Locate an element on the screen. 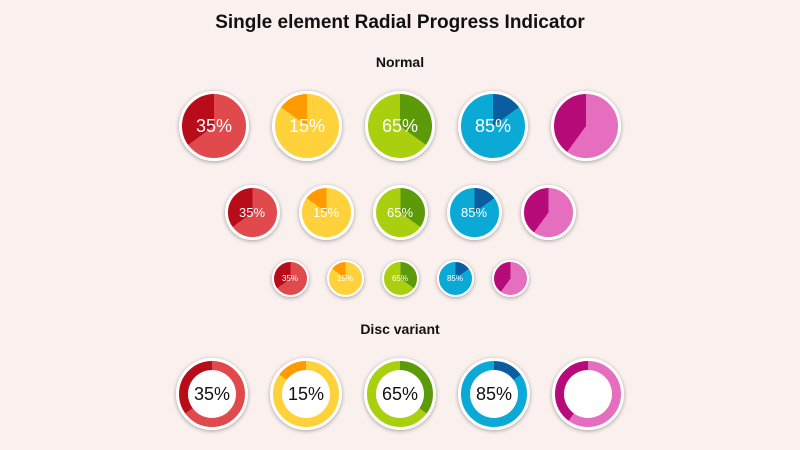 This screenshot has width=800, height=450. radial-indicator-small: 85% is located at coordinates (455, 278).